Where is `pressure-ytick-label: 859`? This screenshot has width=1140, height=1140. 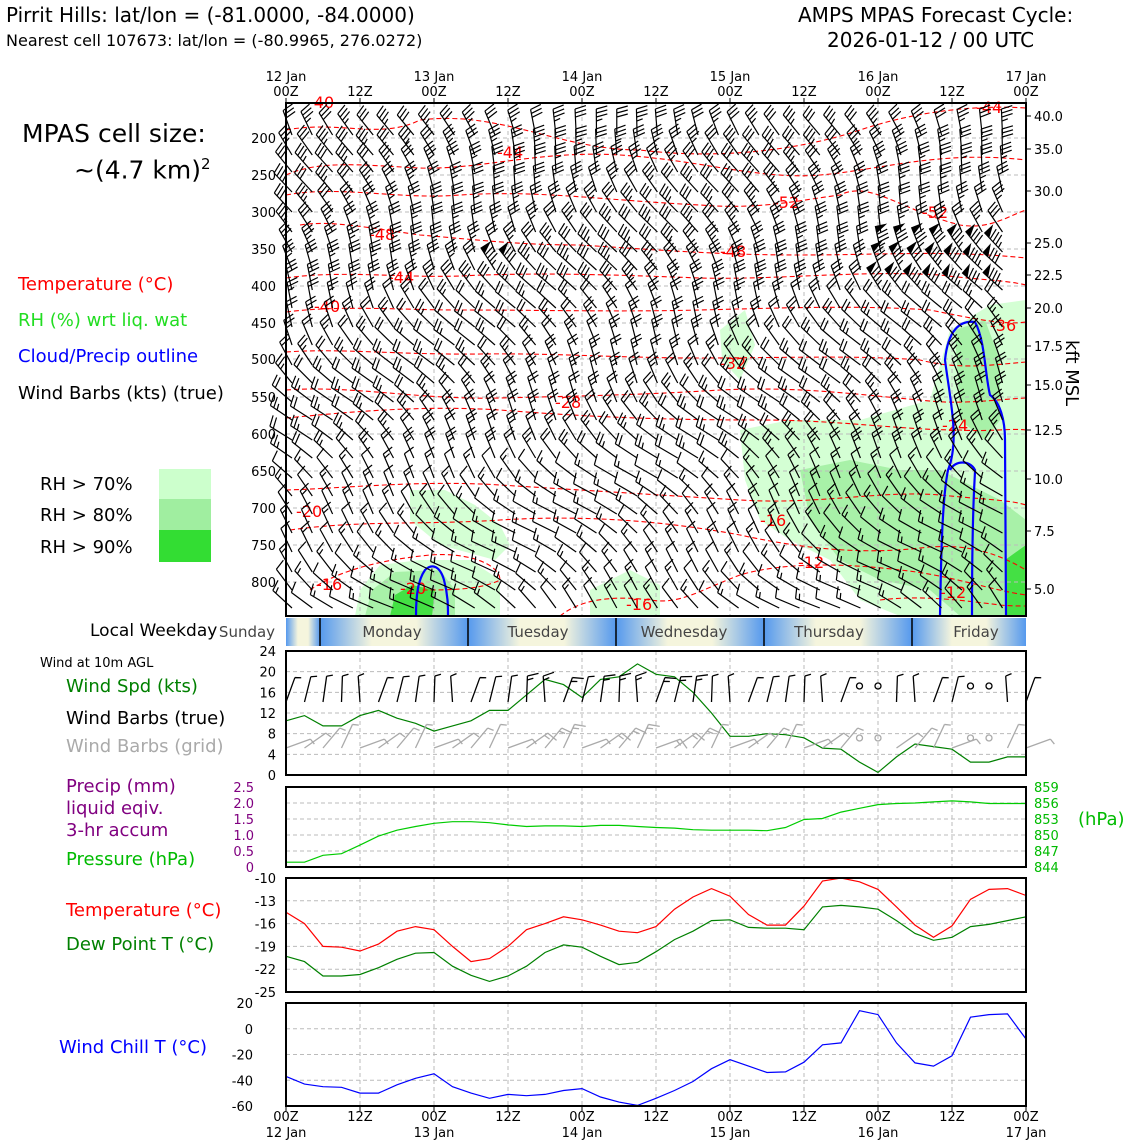 pressure-ytick-label: 859 is located at coordinates (1046, 788).